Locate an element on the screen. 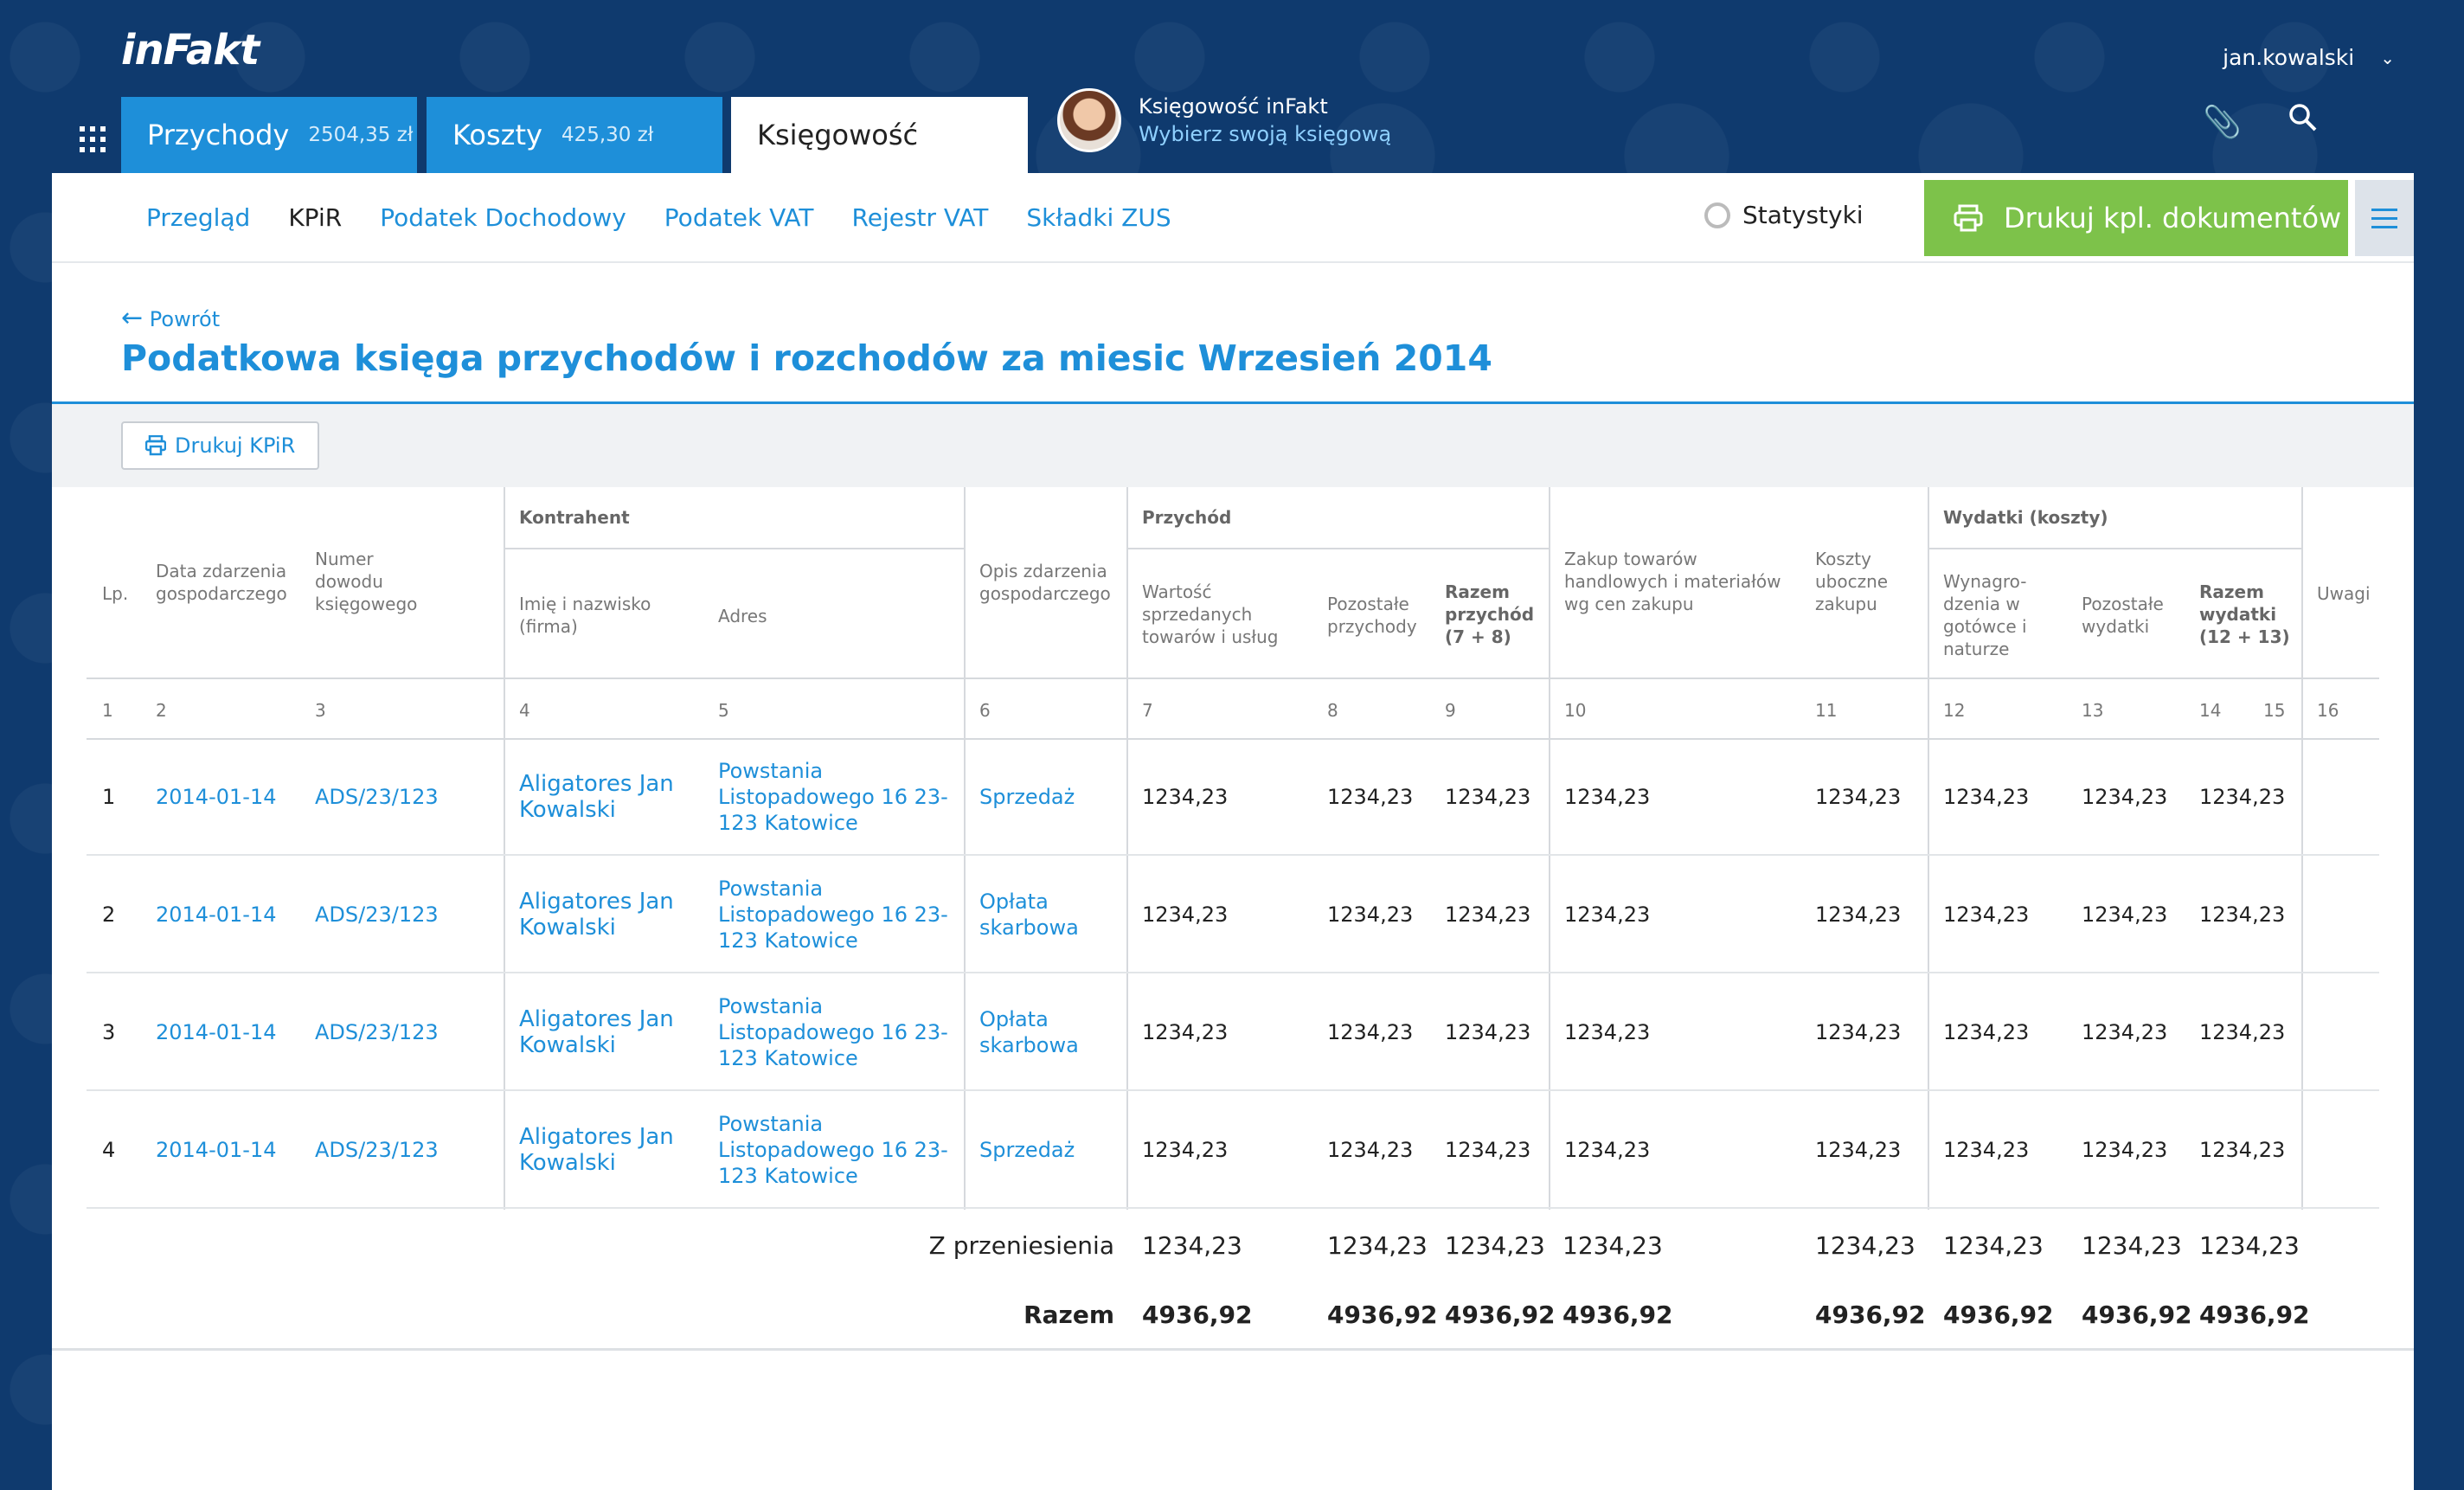 The image size is (2464, 1490). carried-label: Z przeniesienia is located at coordinates (1021, 1246).